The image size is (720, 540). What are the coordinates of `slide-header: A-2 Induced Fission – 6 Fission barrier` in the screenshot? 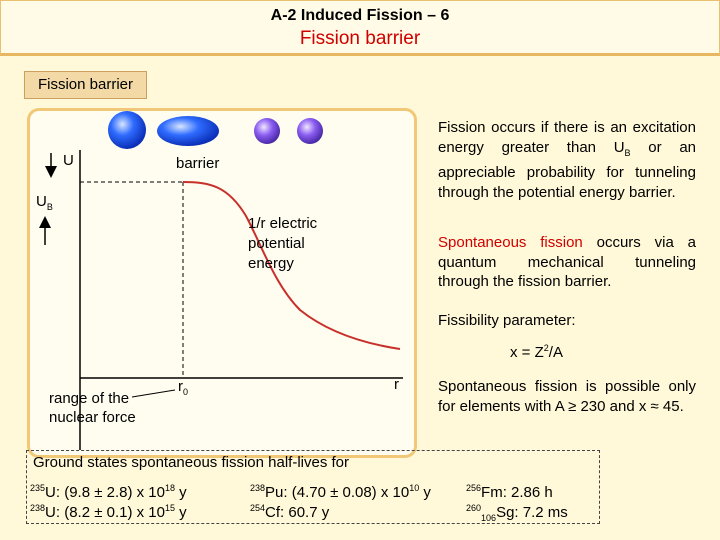 It's located at (360, 28).